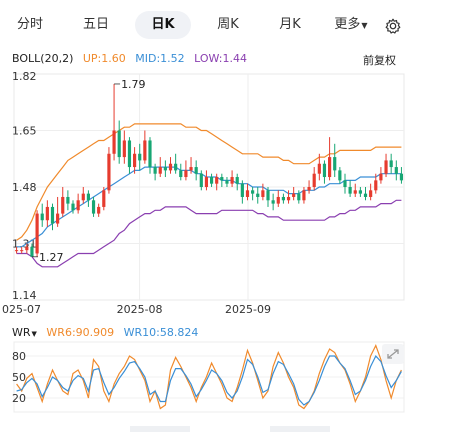  I want to click on tab-weekly-k: 周K, so click(228, 24).